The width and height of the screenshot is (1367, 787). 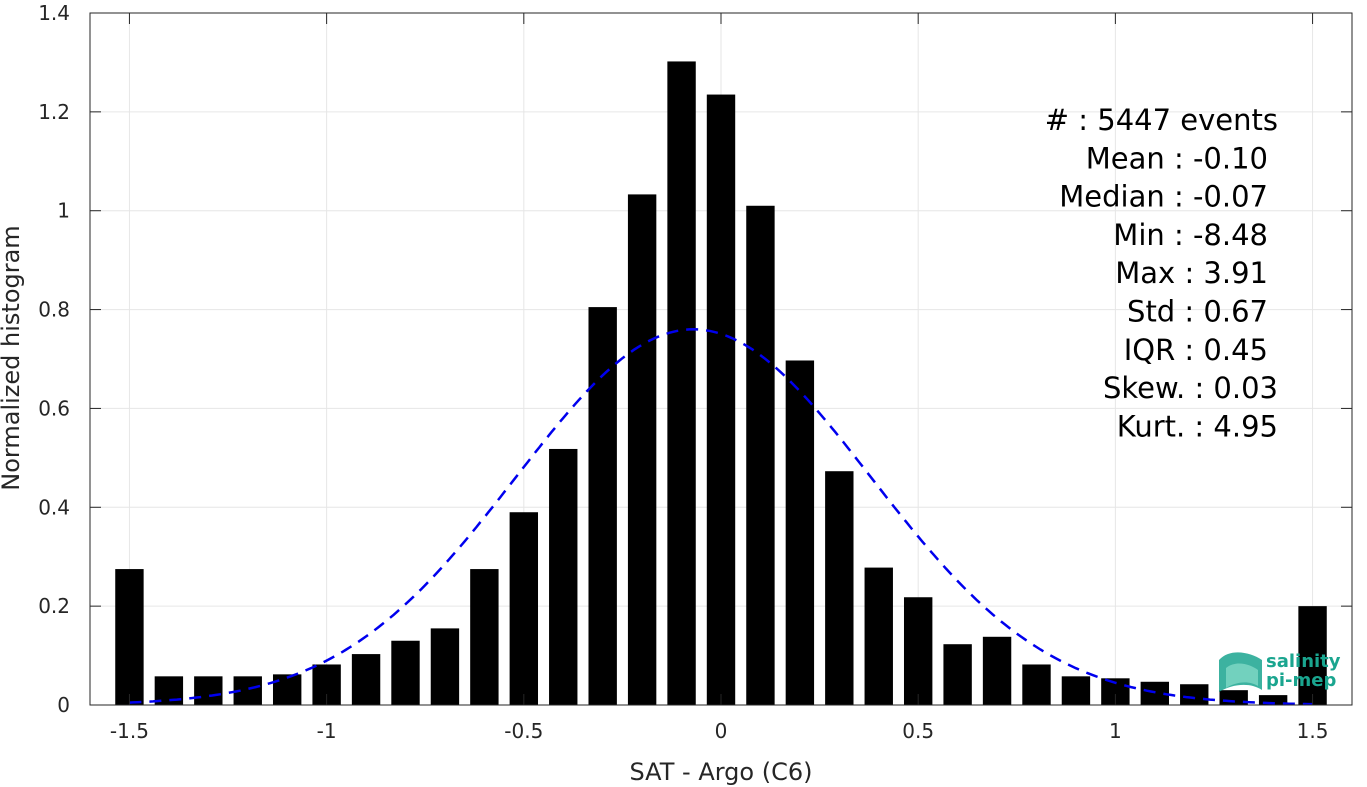 What do you see at coordinates (523, 731) in the screenshot?
I see `x-tick-label: -0.5` at bounding box center [523, 731].